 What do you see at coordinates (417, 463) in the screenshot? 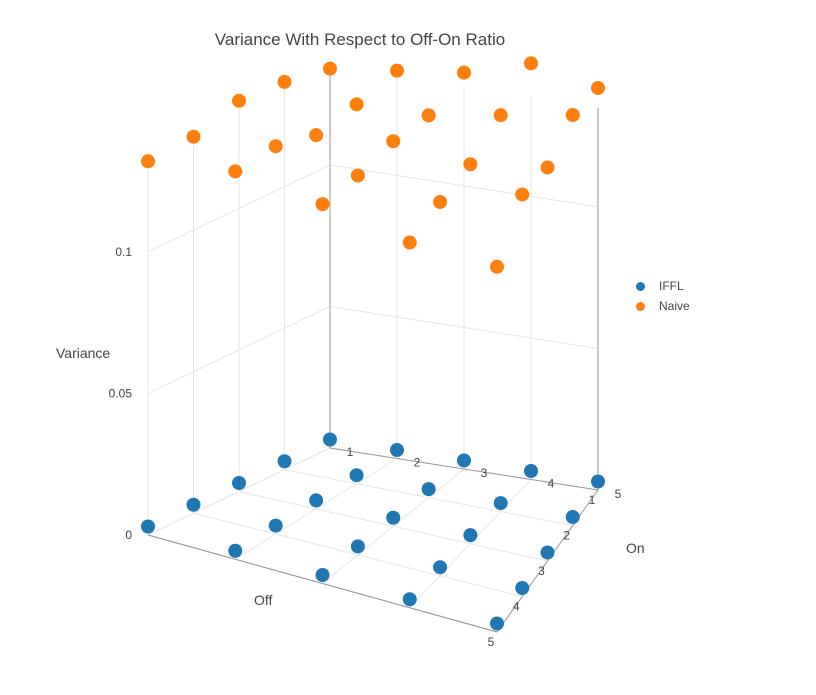
I see `y-tick-label: 2` at bounding box center [417, 463].